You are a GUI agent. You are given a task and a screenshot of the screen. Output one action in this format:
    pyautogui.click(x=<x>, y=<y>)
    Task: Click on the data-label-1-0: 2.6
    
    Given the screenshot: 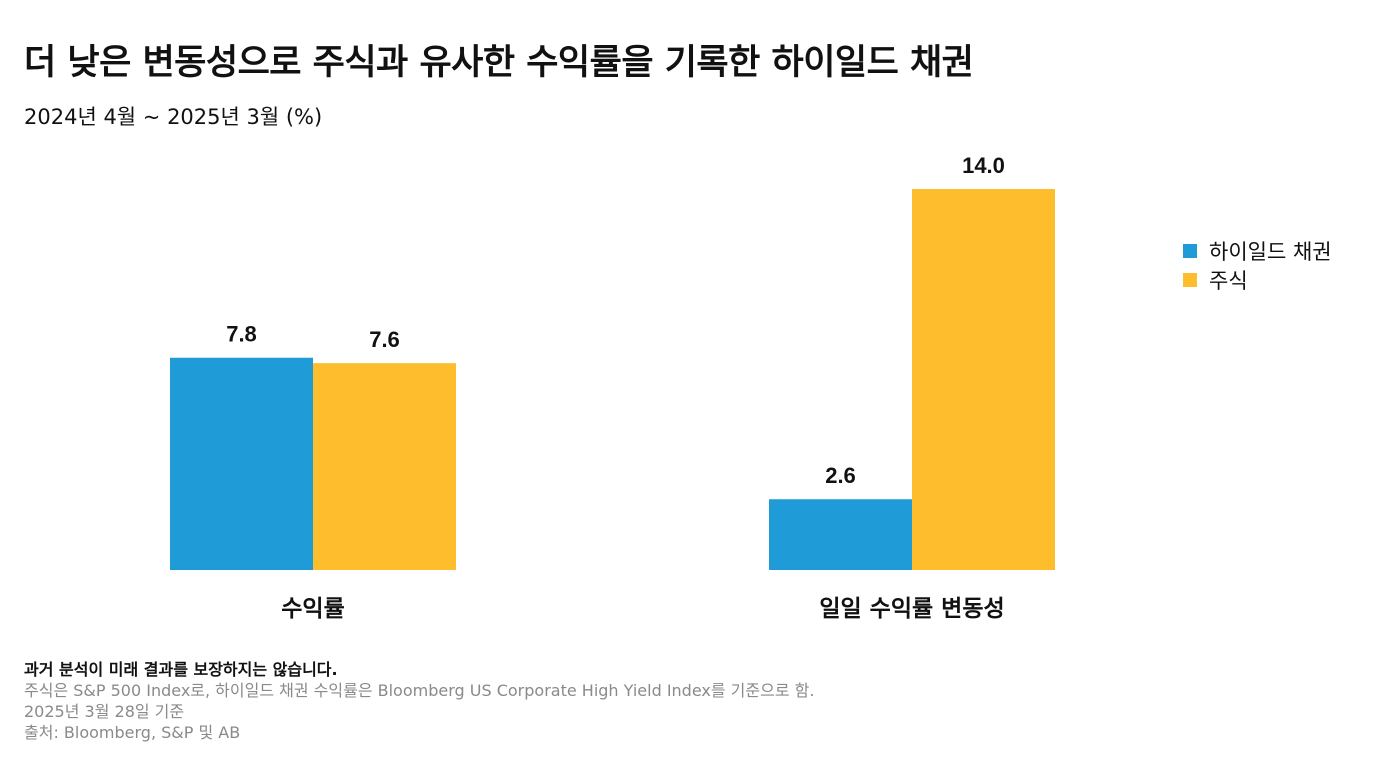 What is the action you would take?
    pyautogui.click(x=840, y=475)
    